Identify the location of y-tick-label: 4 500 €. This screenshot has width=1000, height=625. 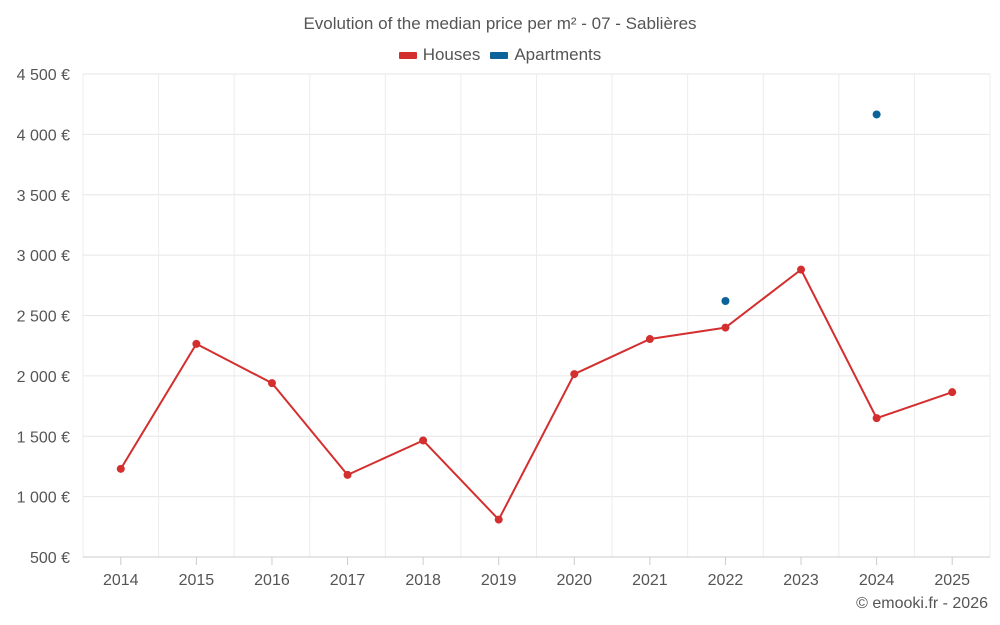
(43, 75).